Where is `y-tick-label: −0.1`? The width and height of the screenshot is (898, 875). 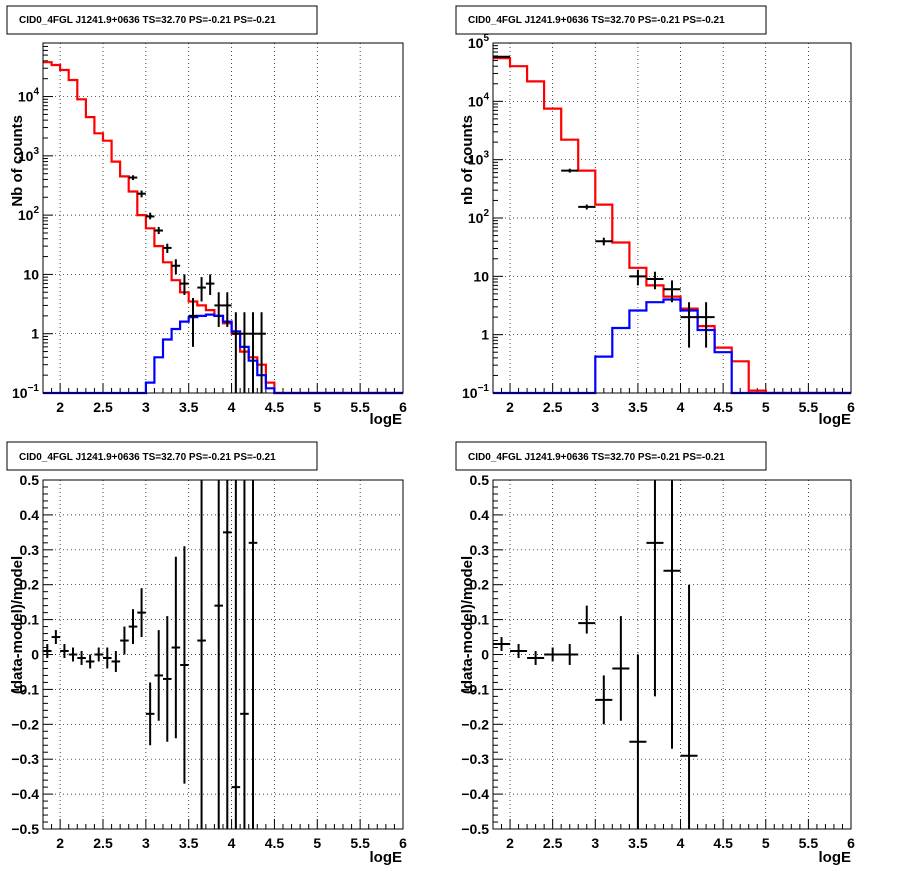 y-tick-label: −0.1 is located at coordinates (475, 689).